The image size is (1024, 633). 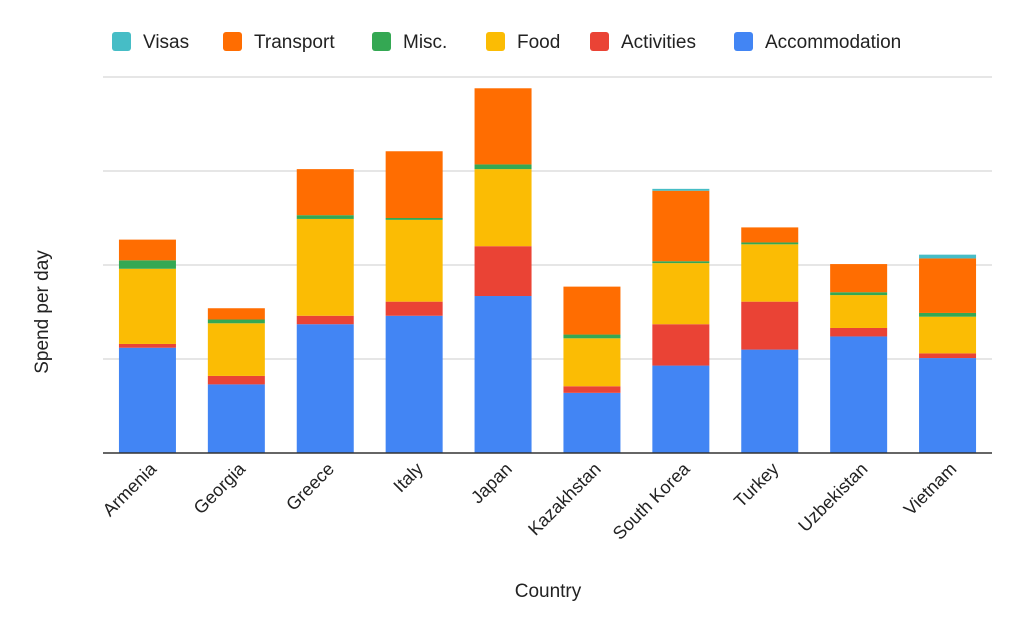 What do you see at coordinates (948, 285) in the screenshot?
I see `bar-vietnam-transport` at bounding box center [948, 285].